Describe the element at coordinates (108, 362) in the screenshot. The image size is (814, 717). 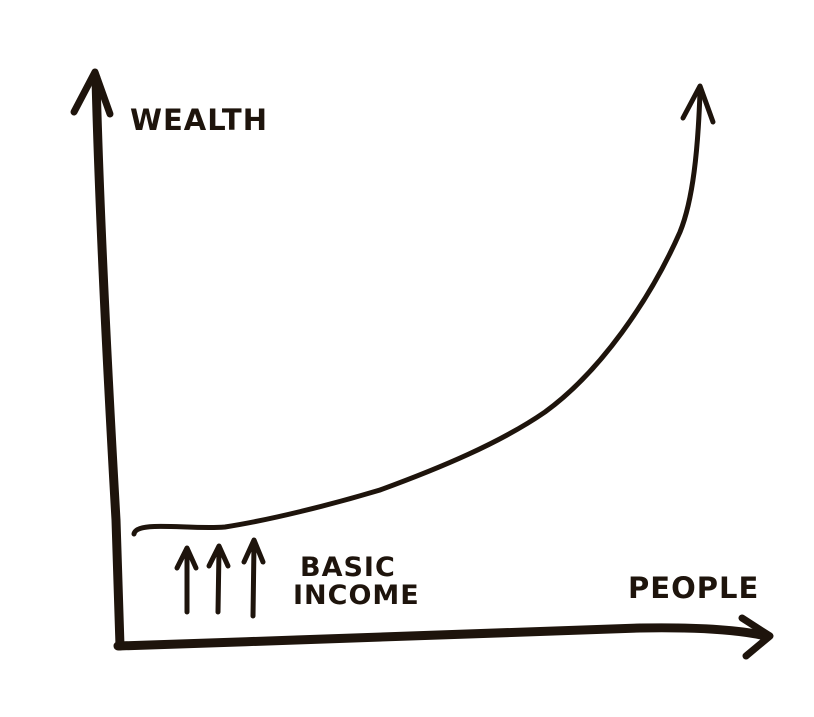
I see `y-axis-line` at that location.